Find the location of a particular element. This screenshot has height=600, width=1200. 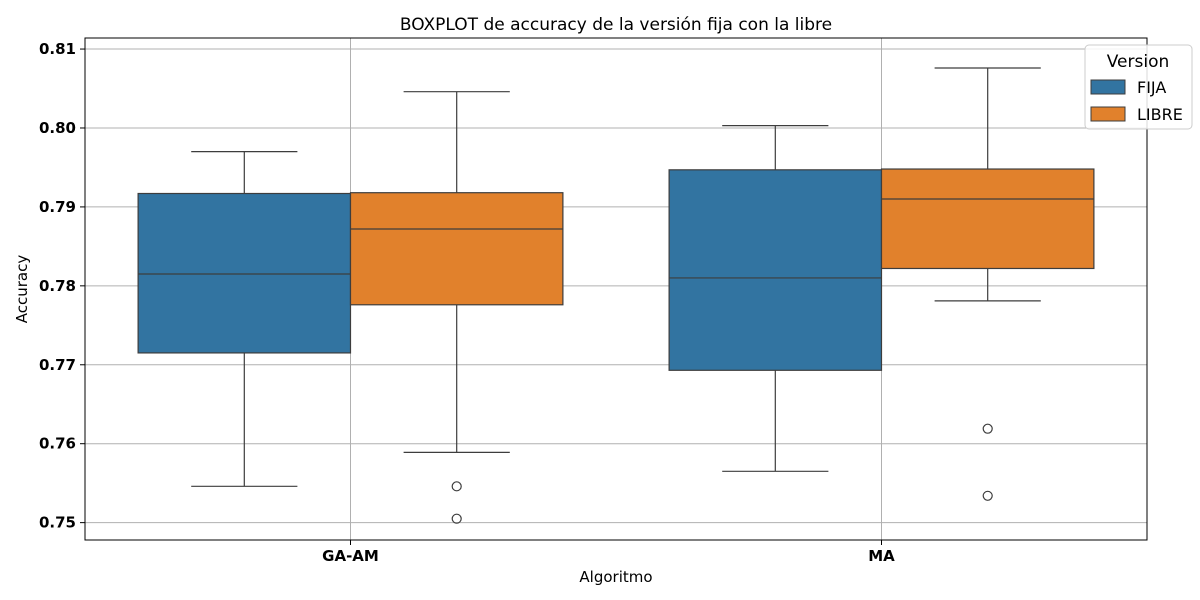

y-tick-label: 0.81 is located at coordinates (57, 49).